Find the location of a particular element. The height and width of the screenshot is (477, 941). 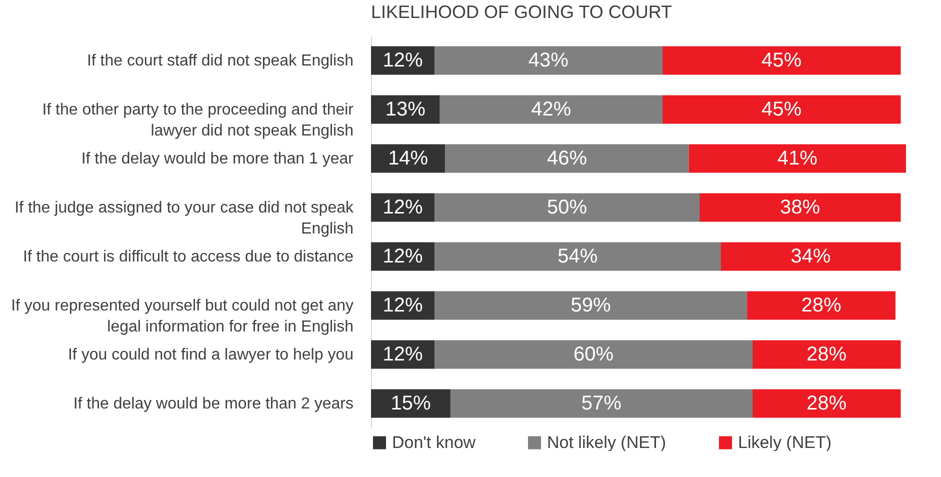

data-label: 59% is located at coordinates (591, 305).